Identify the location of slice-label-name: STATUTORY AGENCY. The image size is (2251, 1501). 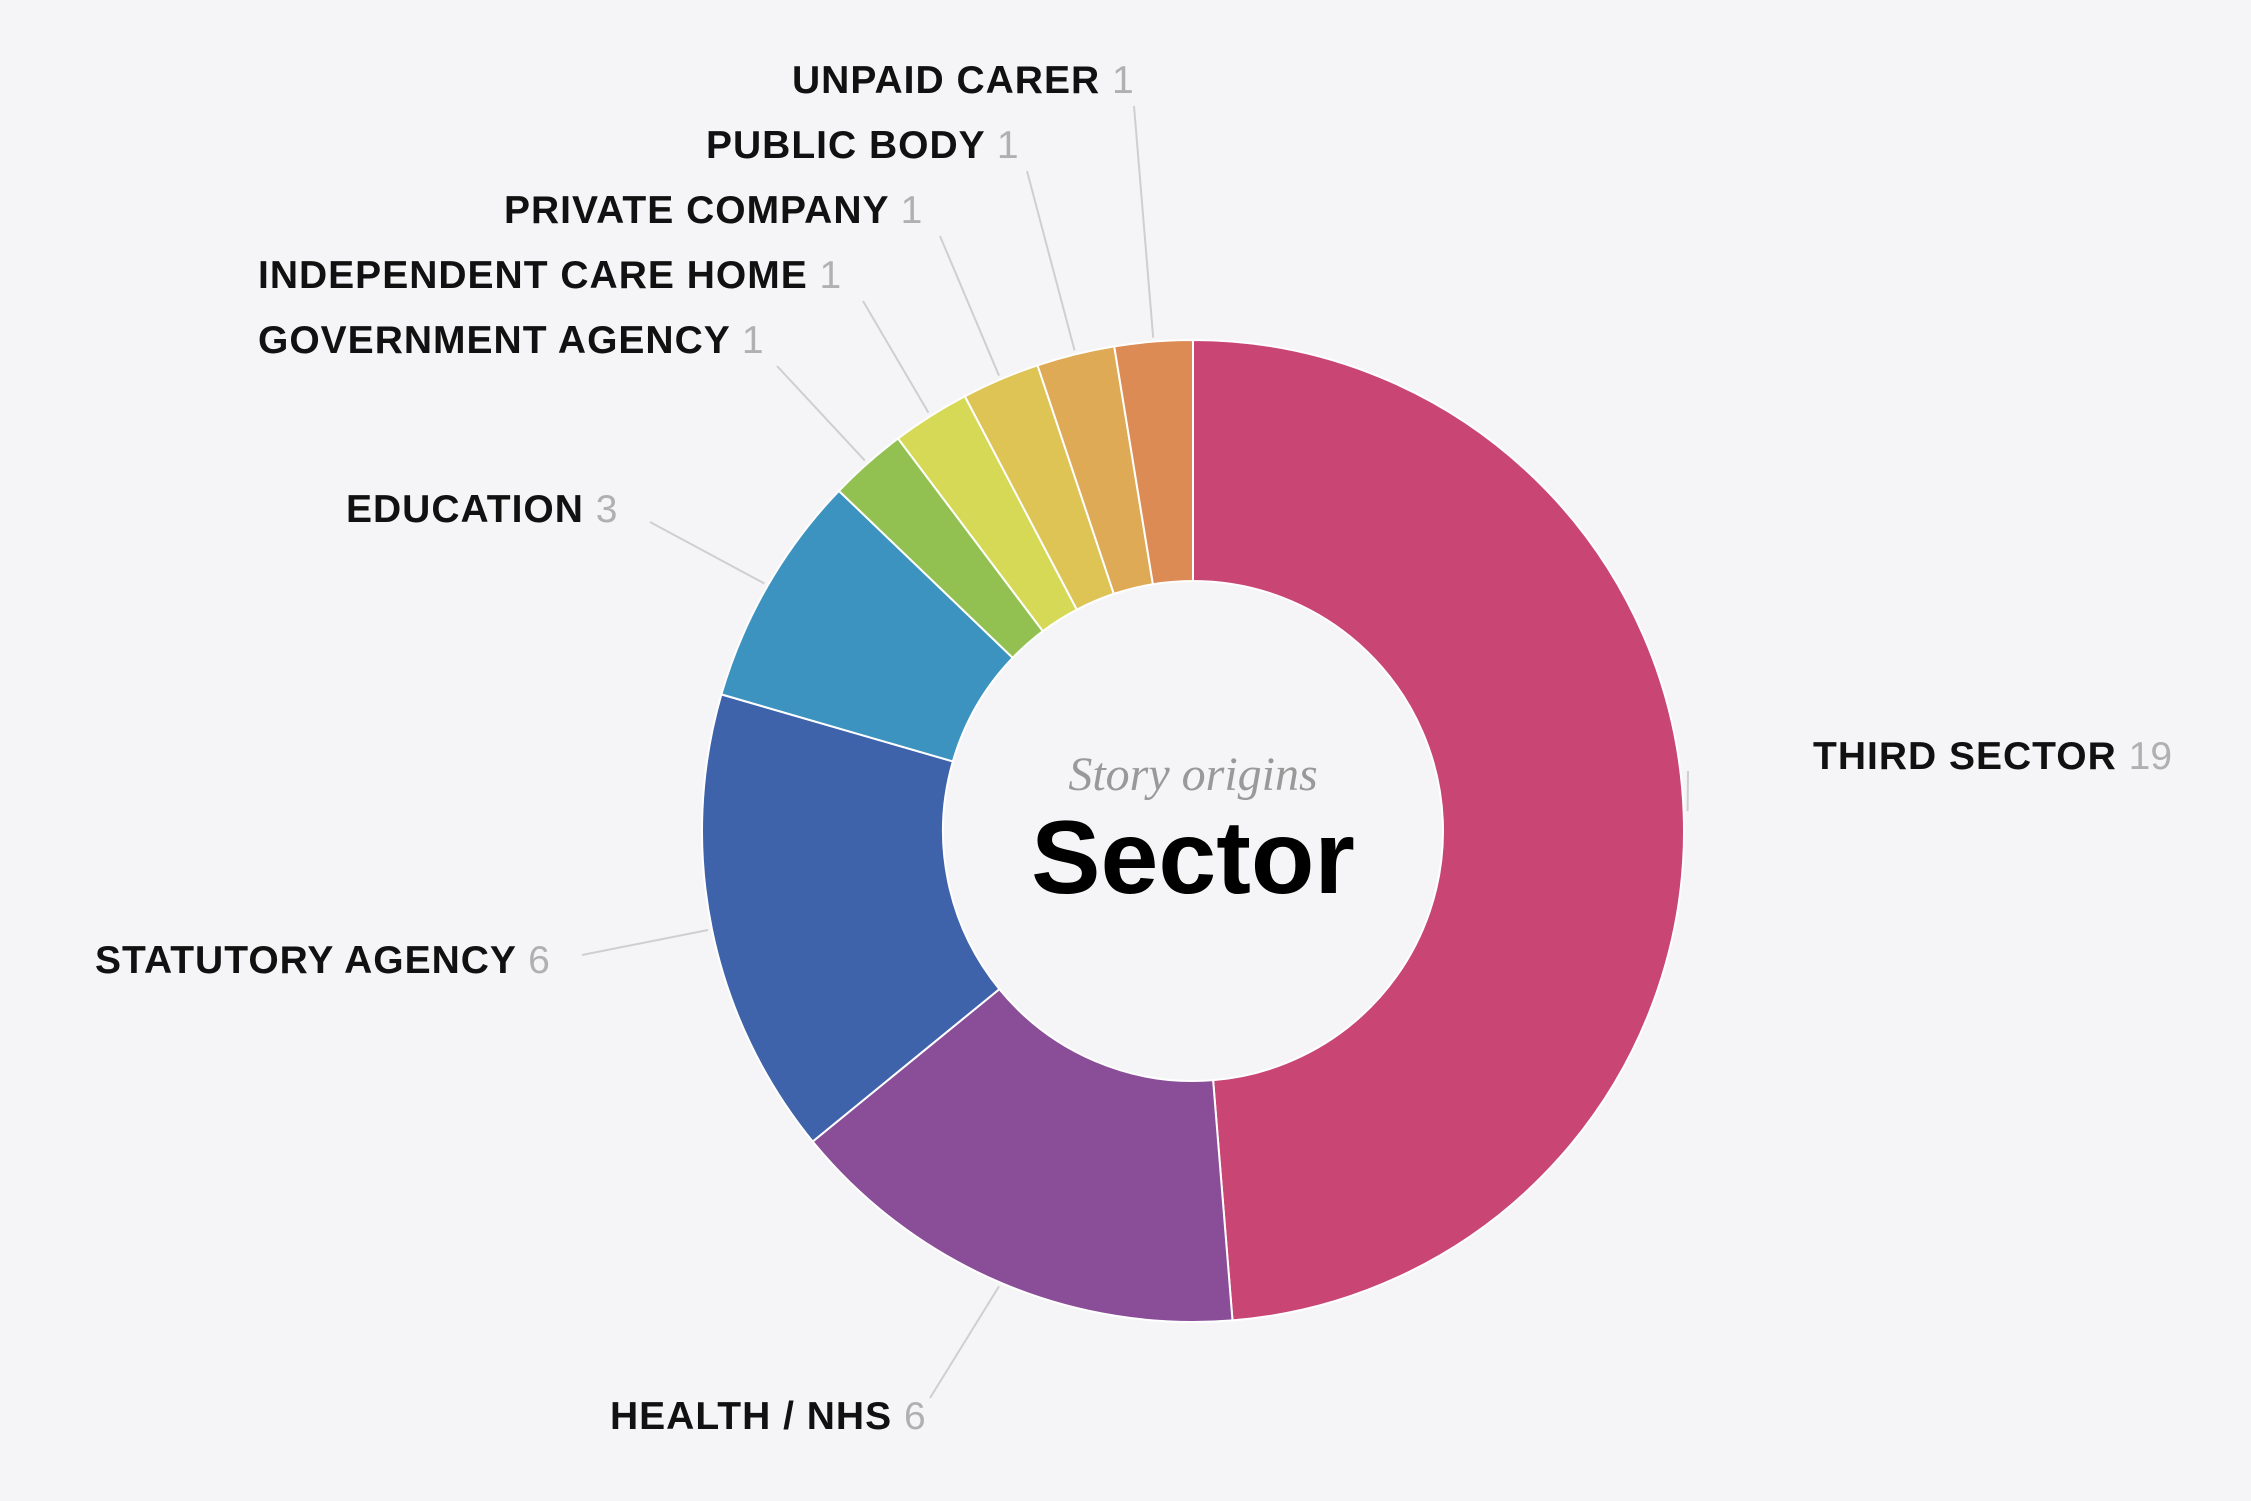
(311, 960).